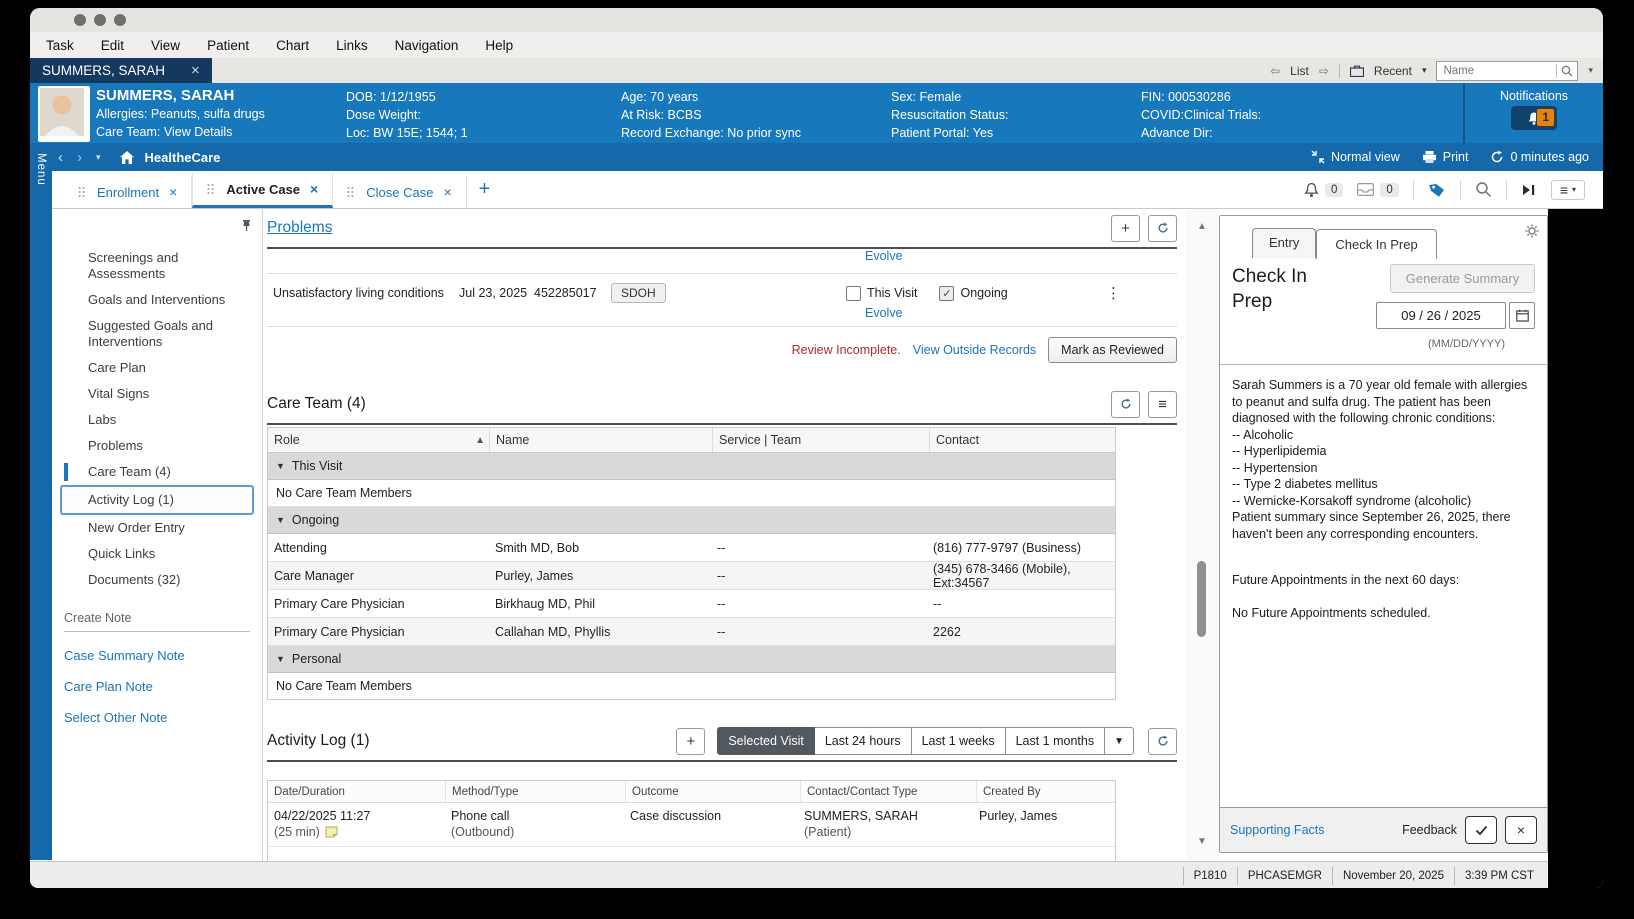 The width and height of the screenshot is (1634, 919). I want to click on feedback-approve-button, so click(1481, 830).